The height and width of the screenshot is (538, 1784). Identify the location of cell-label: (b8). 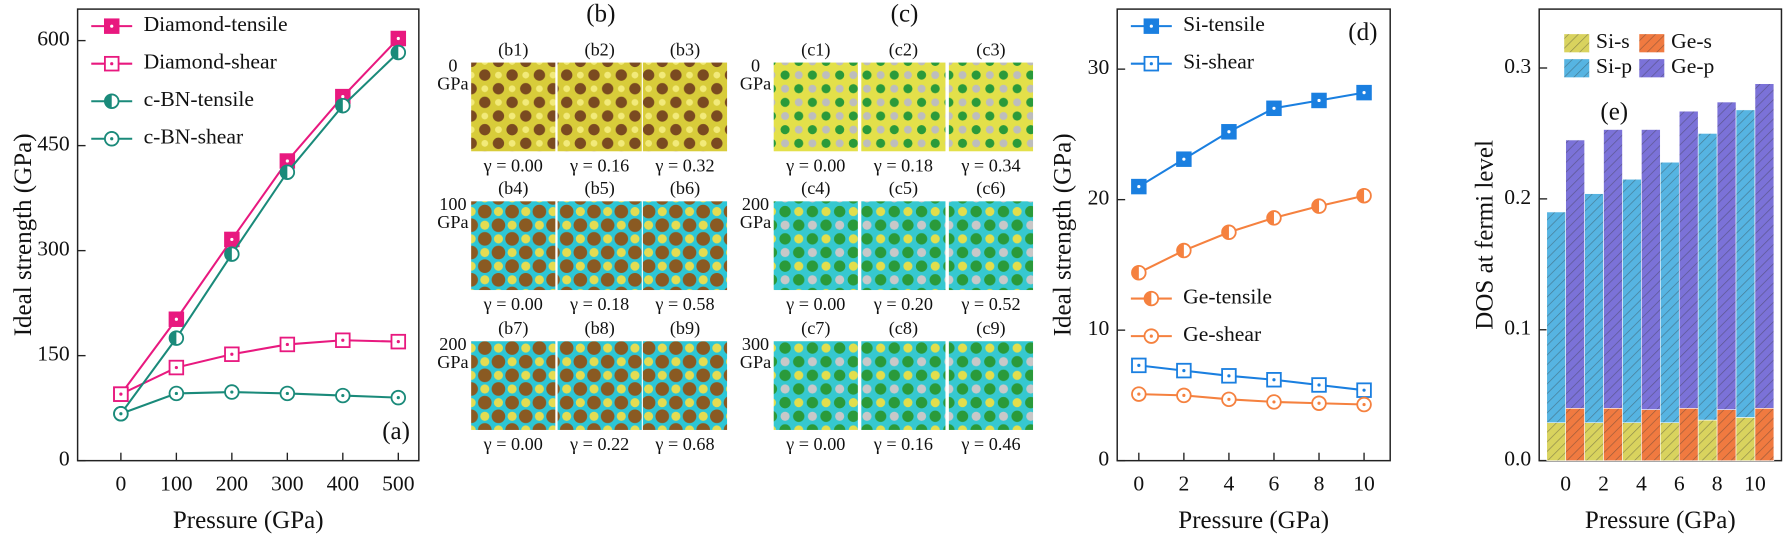
(600, 328).